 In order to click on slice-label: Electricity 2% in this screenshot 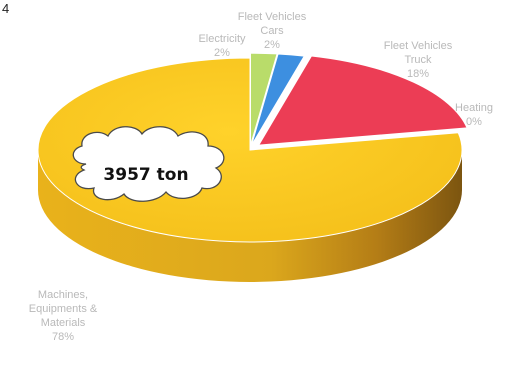, I will do `click(222, 46)`.